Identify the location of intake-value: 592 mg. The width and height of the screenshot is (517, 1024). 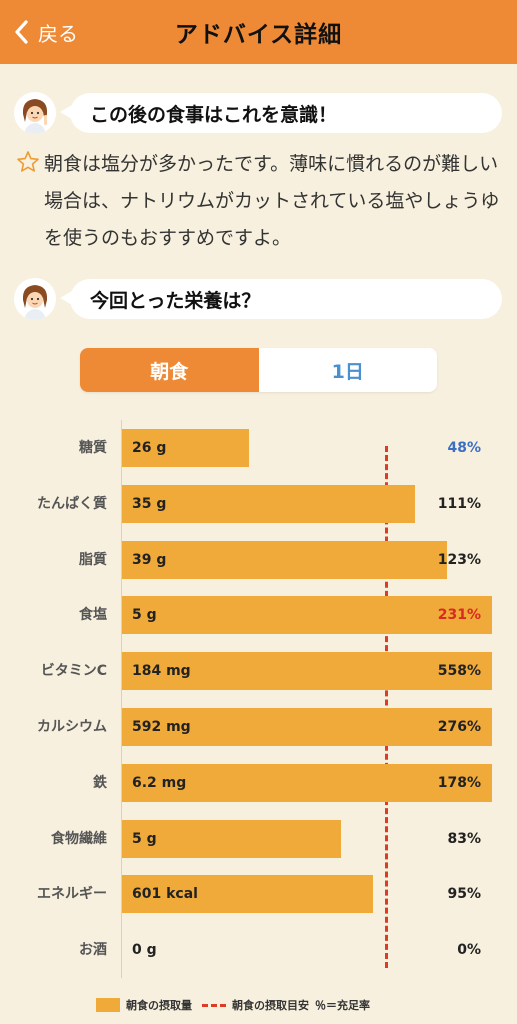
(161, 727).